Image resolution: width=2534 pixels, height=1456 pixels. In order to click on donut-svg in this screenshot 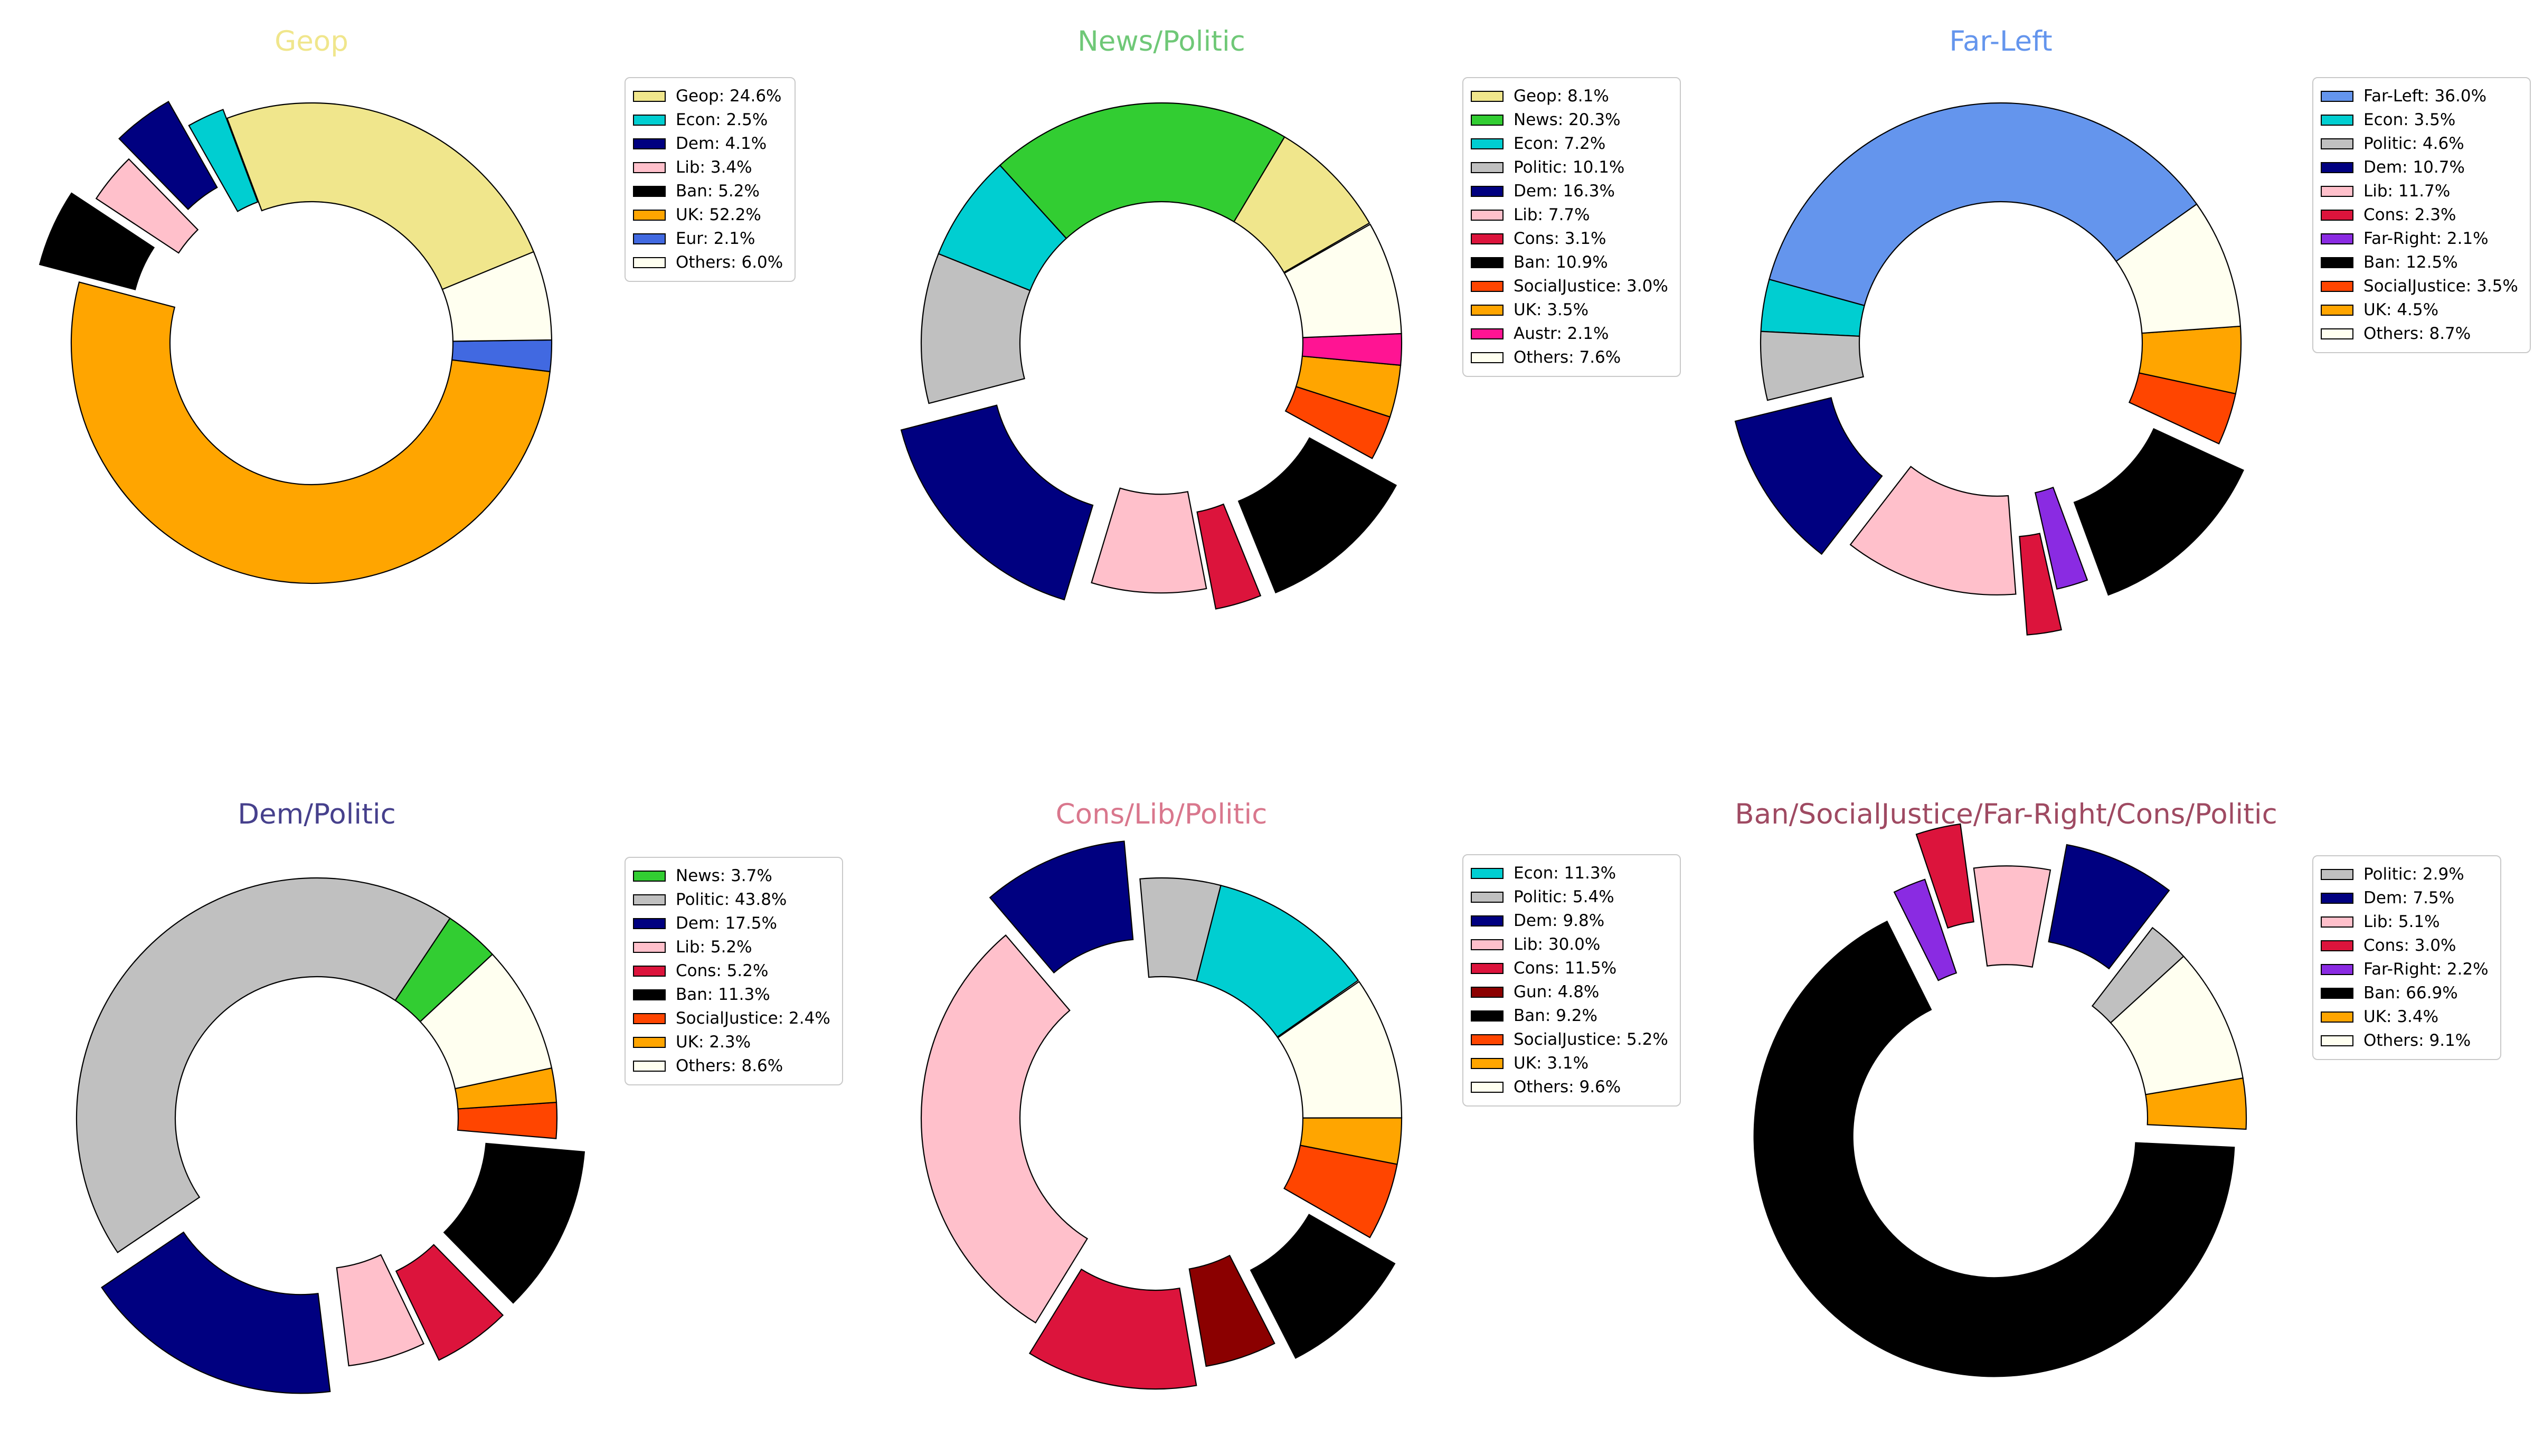, I will do `click(330, 1136)`.